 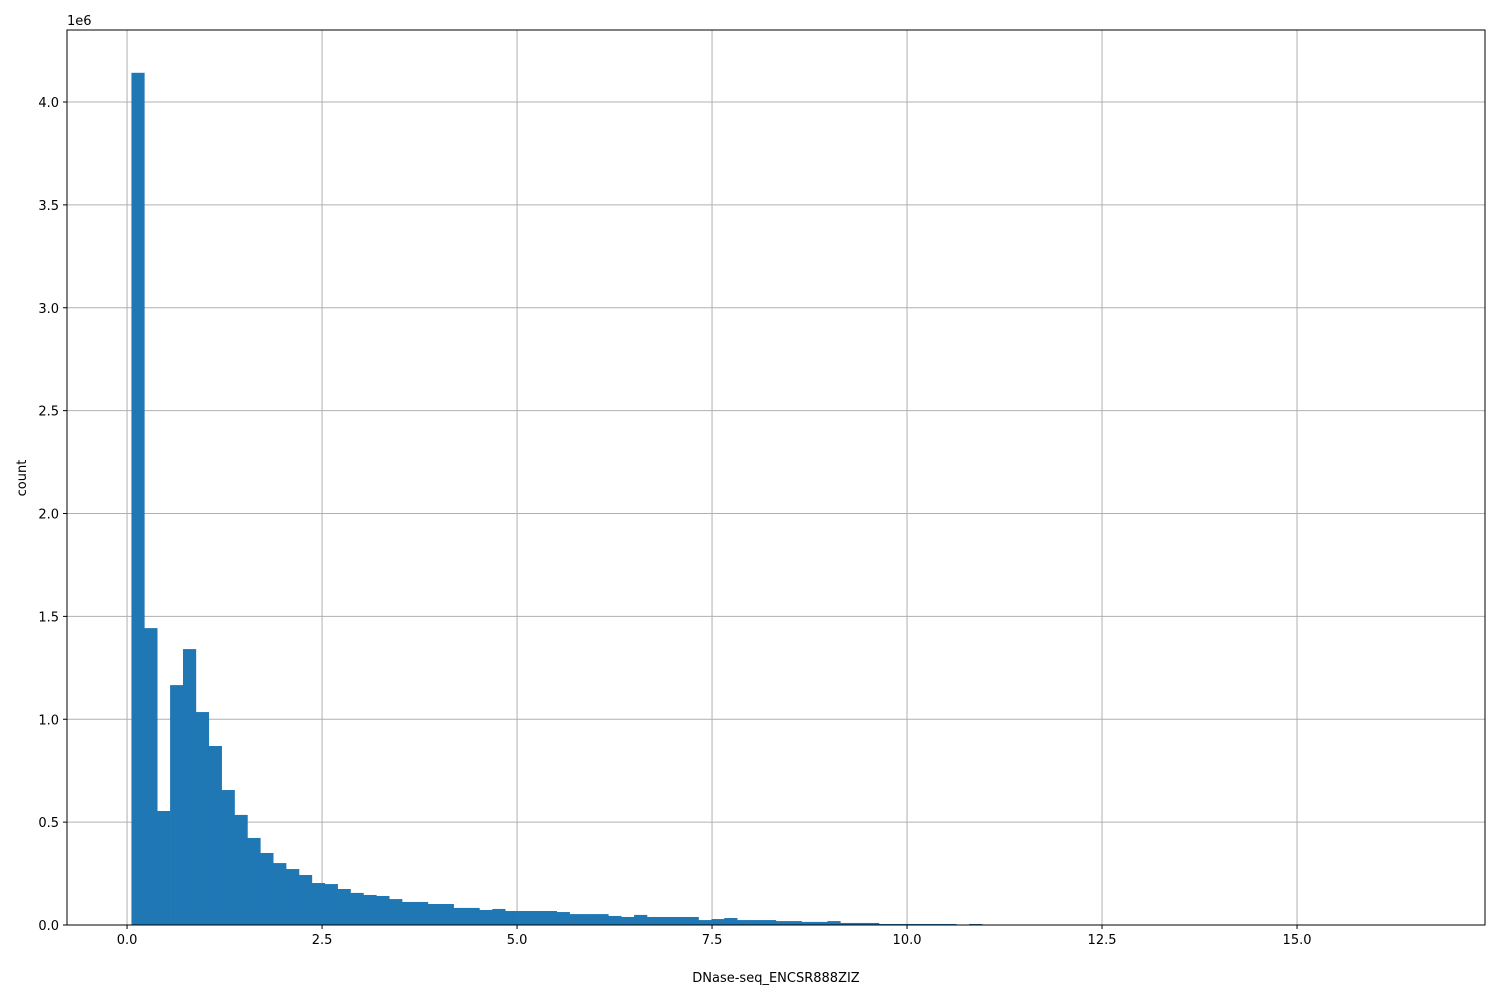 I want to click on y-tick-label: 4.0, so click(x=48, y=103).